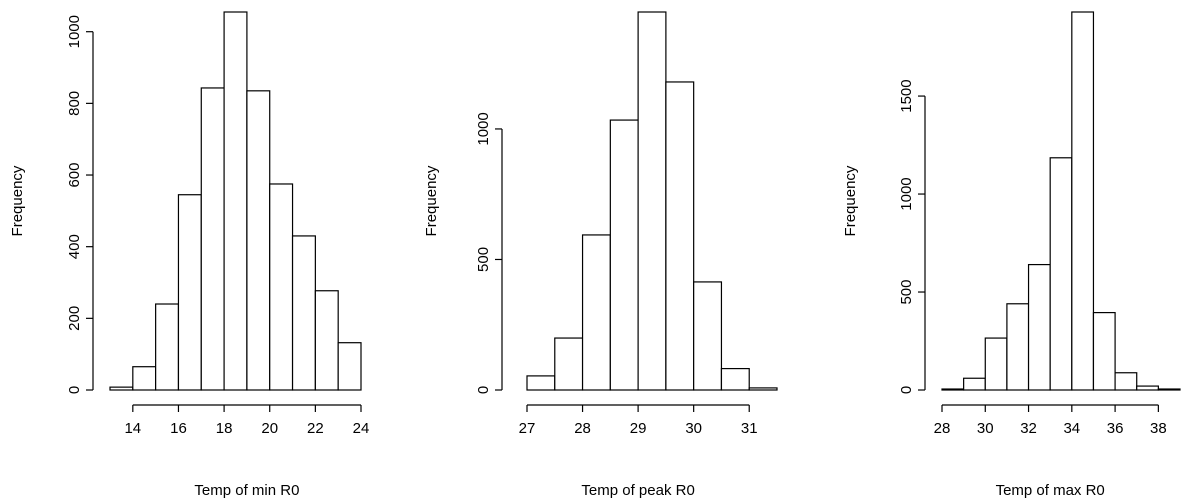 This screenshot has height=502, width=1188. I want to click on x-tick-label: 18, so click(224, 428).